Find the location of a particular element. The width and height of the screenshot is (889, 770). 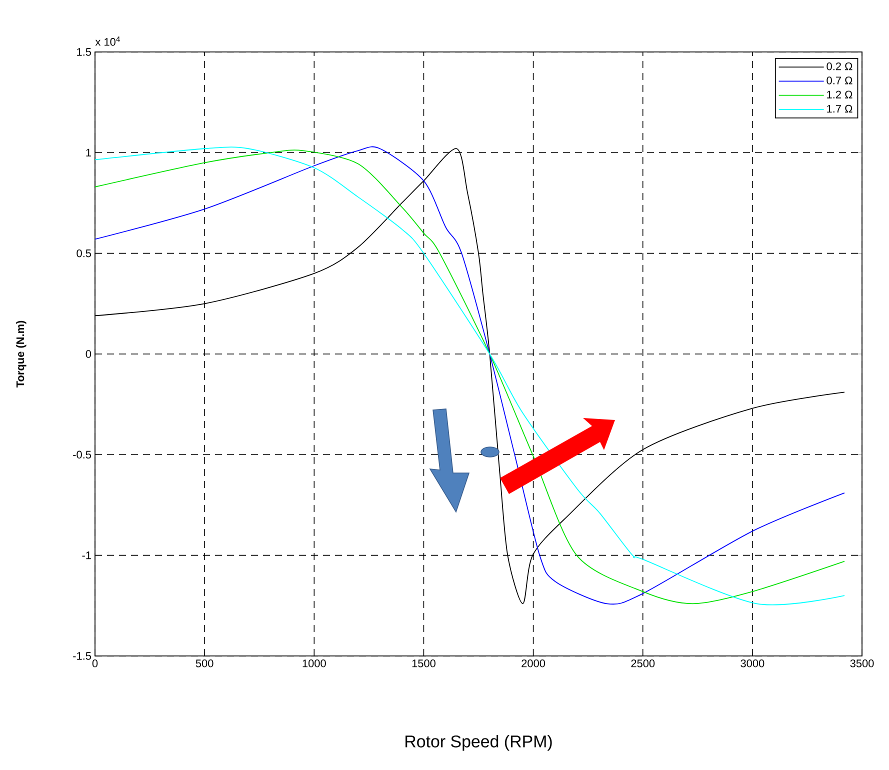

x-tick-label: 2000 is located at coordinates (534, 664).